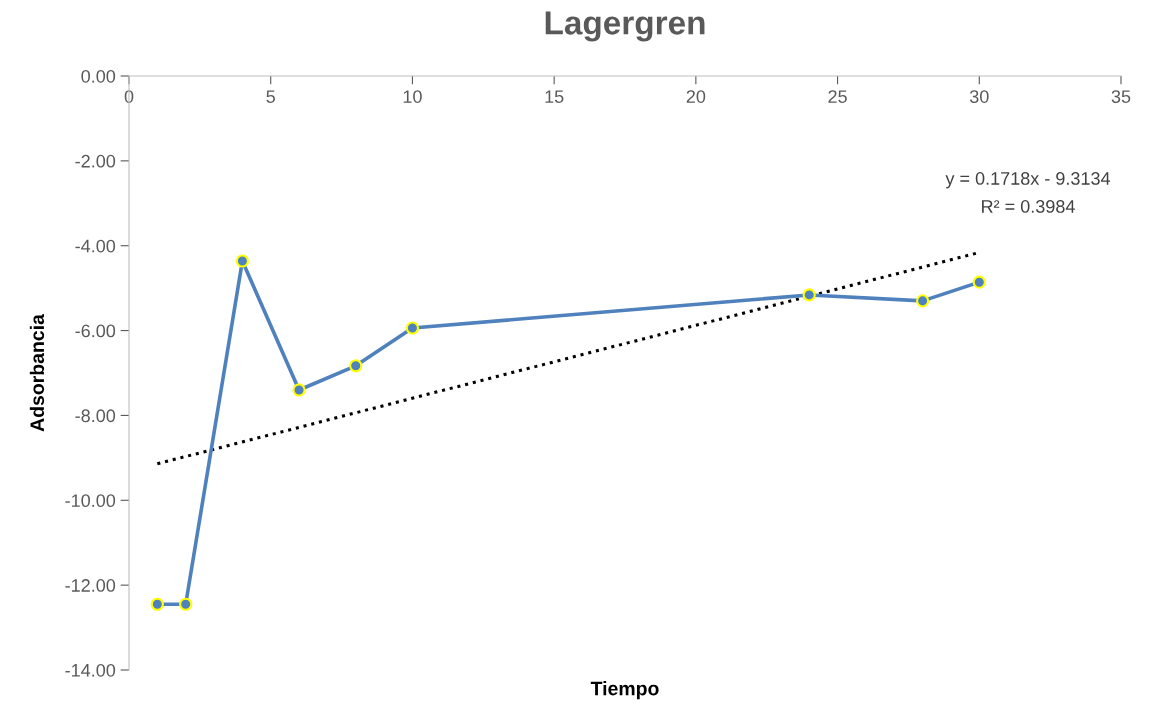 This screenshot has width=1156, height=711. I want to click on annotation: R² = 0.3984, so click(1028, 206).